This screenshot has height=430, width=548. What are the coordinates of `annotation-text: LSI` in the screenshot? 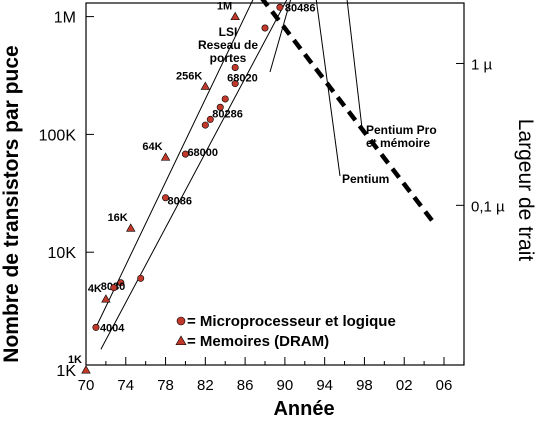 It's located at (228, 32).